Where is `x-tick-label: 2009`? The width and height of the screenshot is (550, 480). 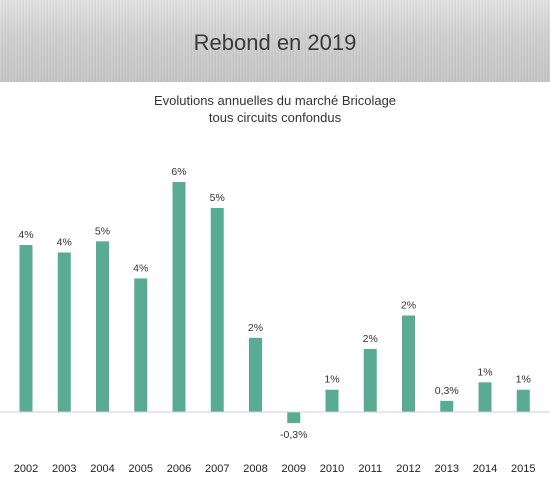
x-tick-label: 2009 is located at coordinates (294, 469).